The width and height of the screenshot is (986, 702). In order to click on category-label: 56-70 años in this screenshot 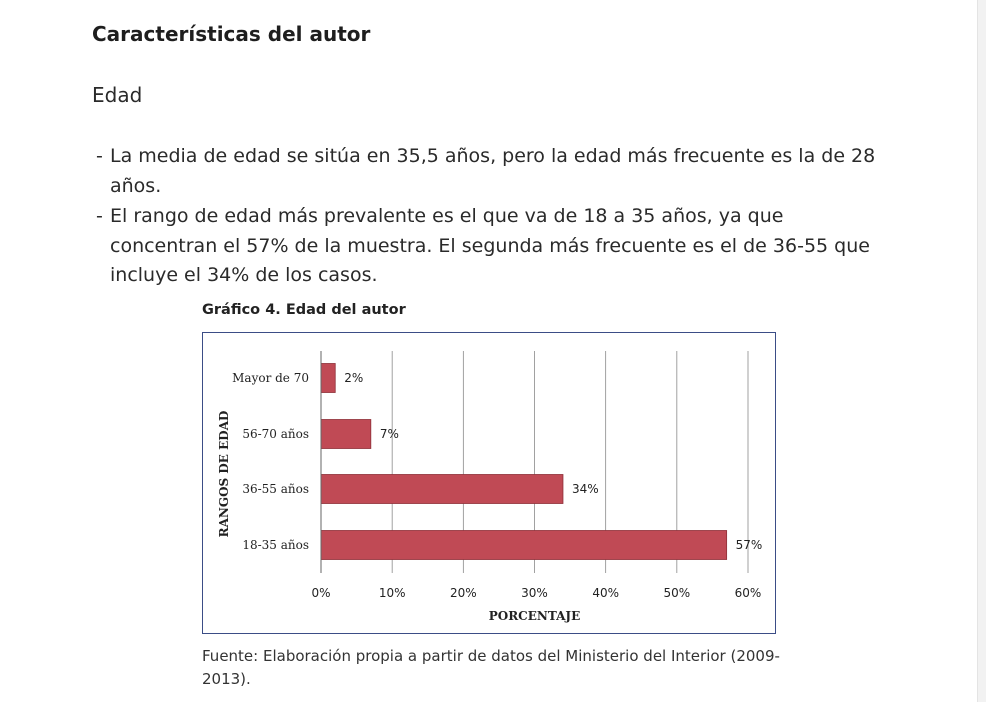, I will do `click(275, 434)`.